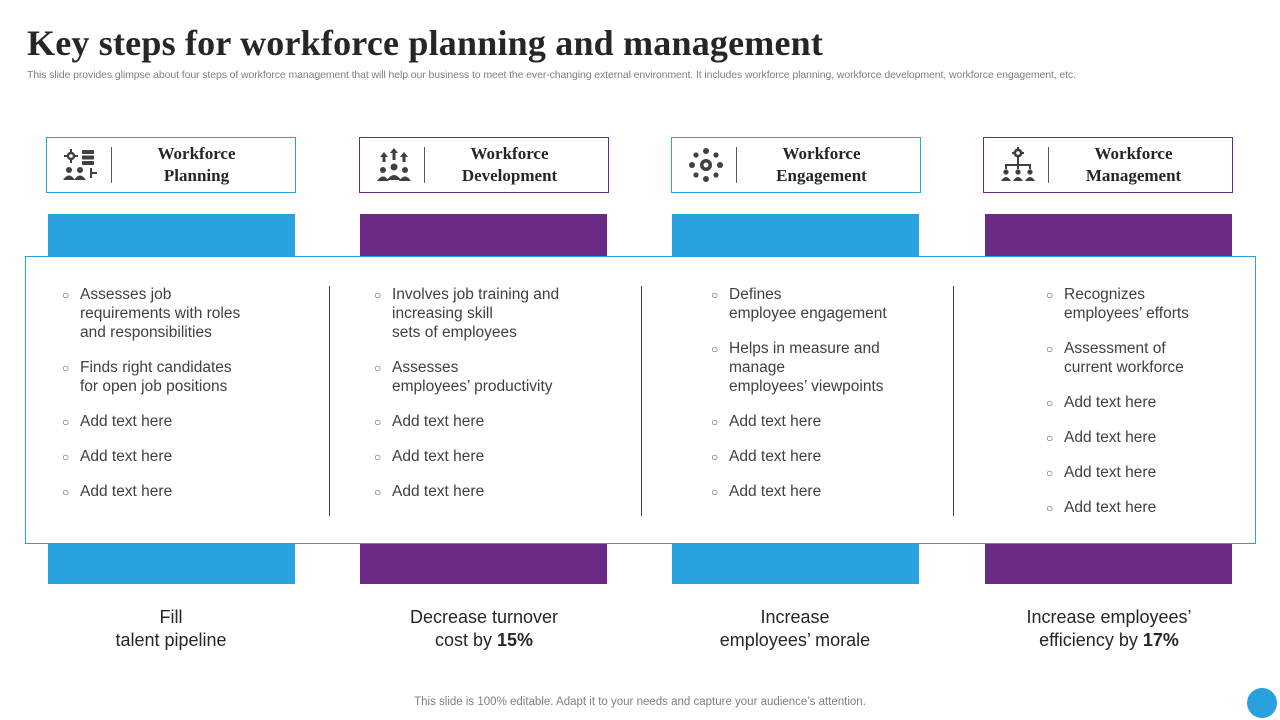 Image resolution: width=1280 pixels, height=720 pixels. What do you see at coordinates (509, 164) in the screenshot?
I see `step-title: Workforce Development` at bounding box center [509, 164].